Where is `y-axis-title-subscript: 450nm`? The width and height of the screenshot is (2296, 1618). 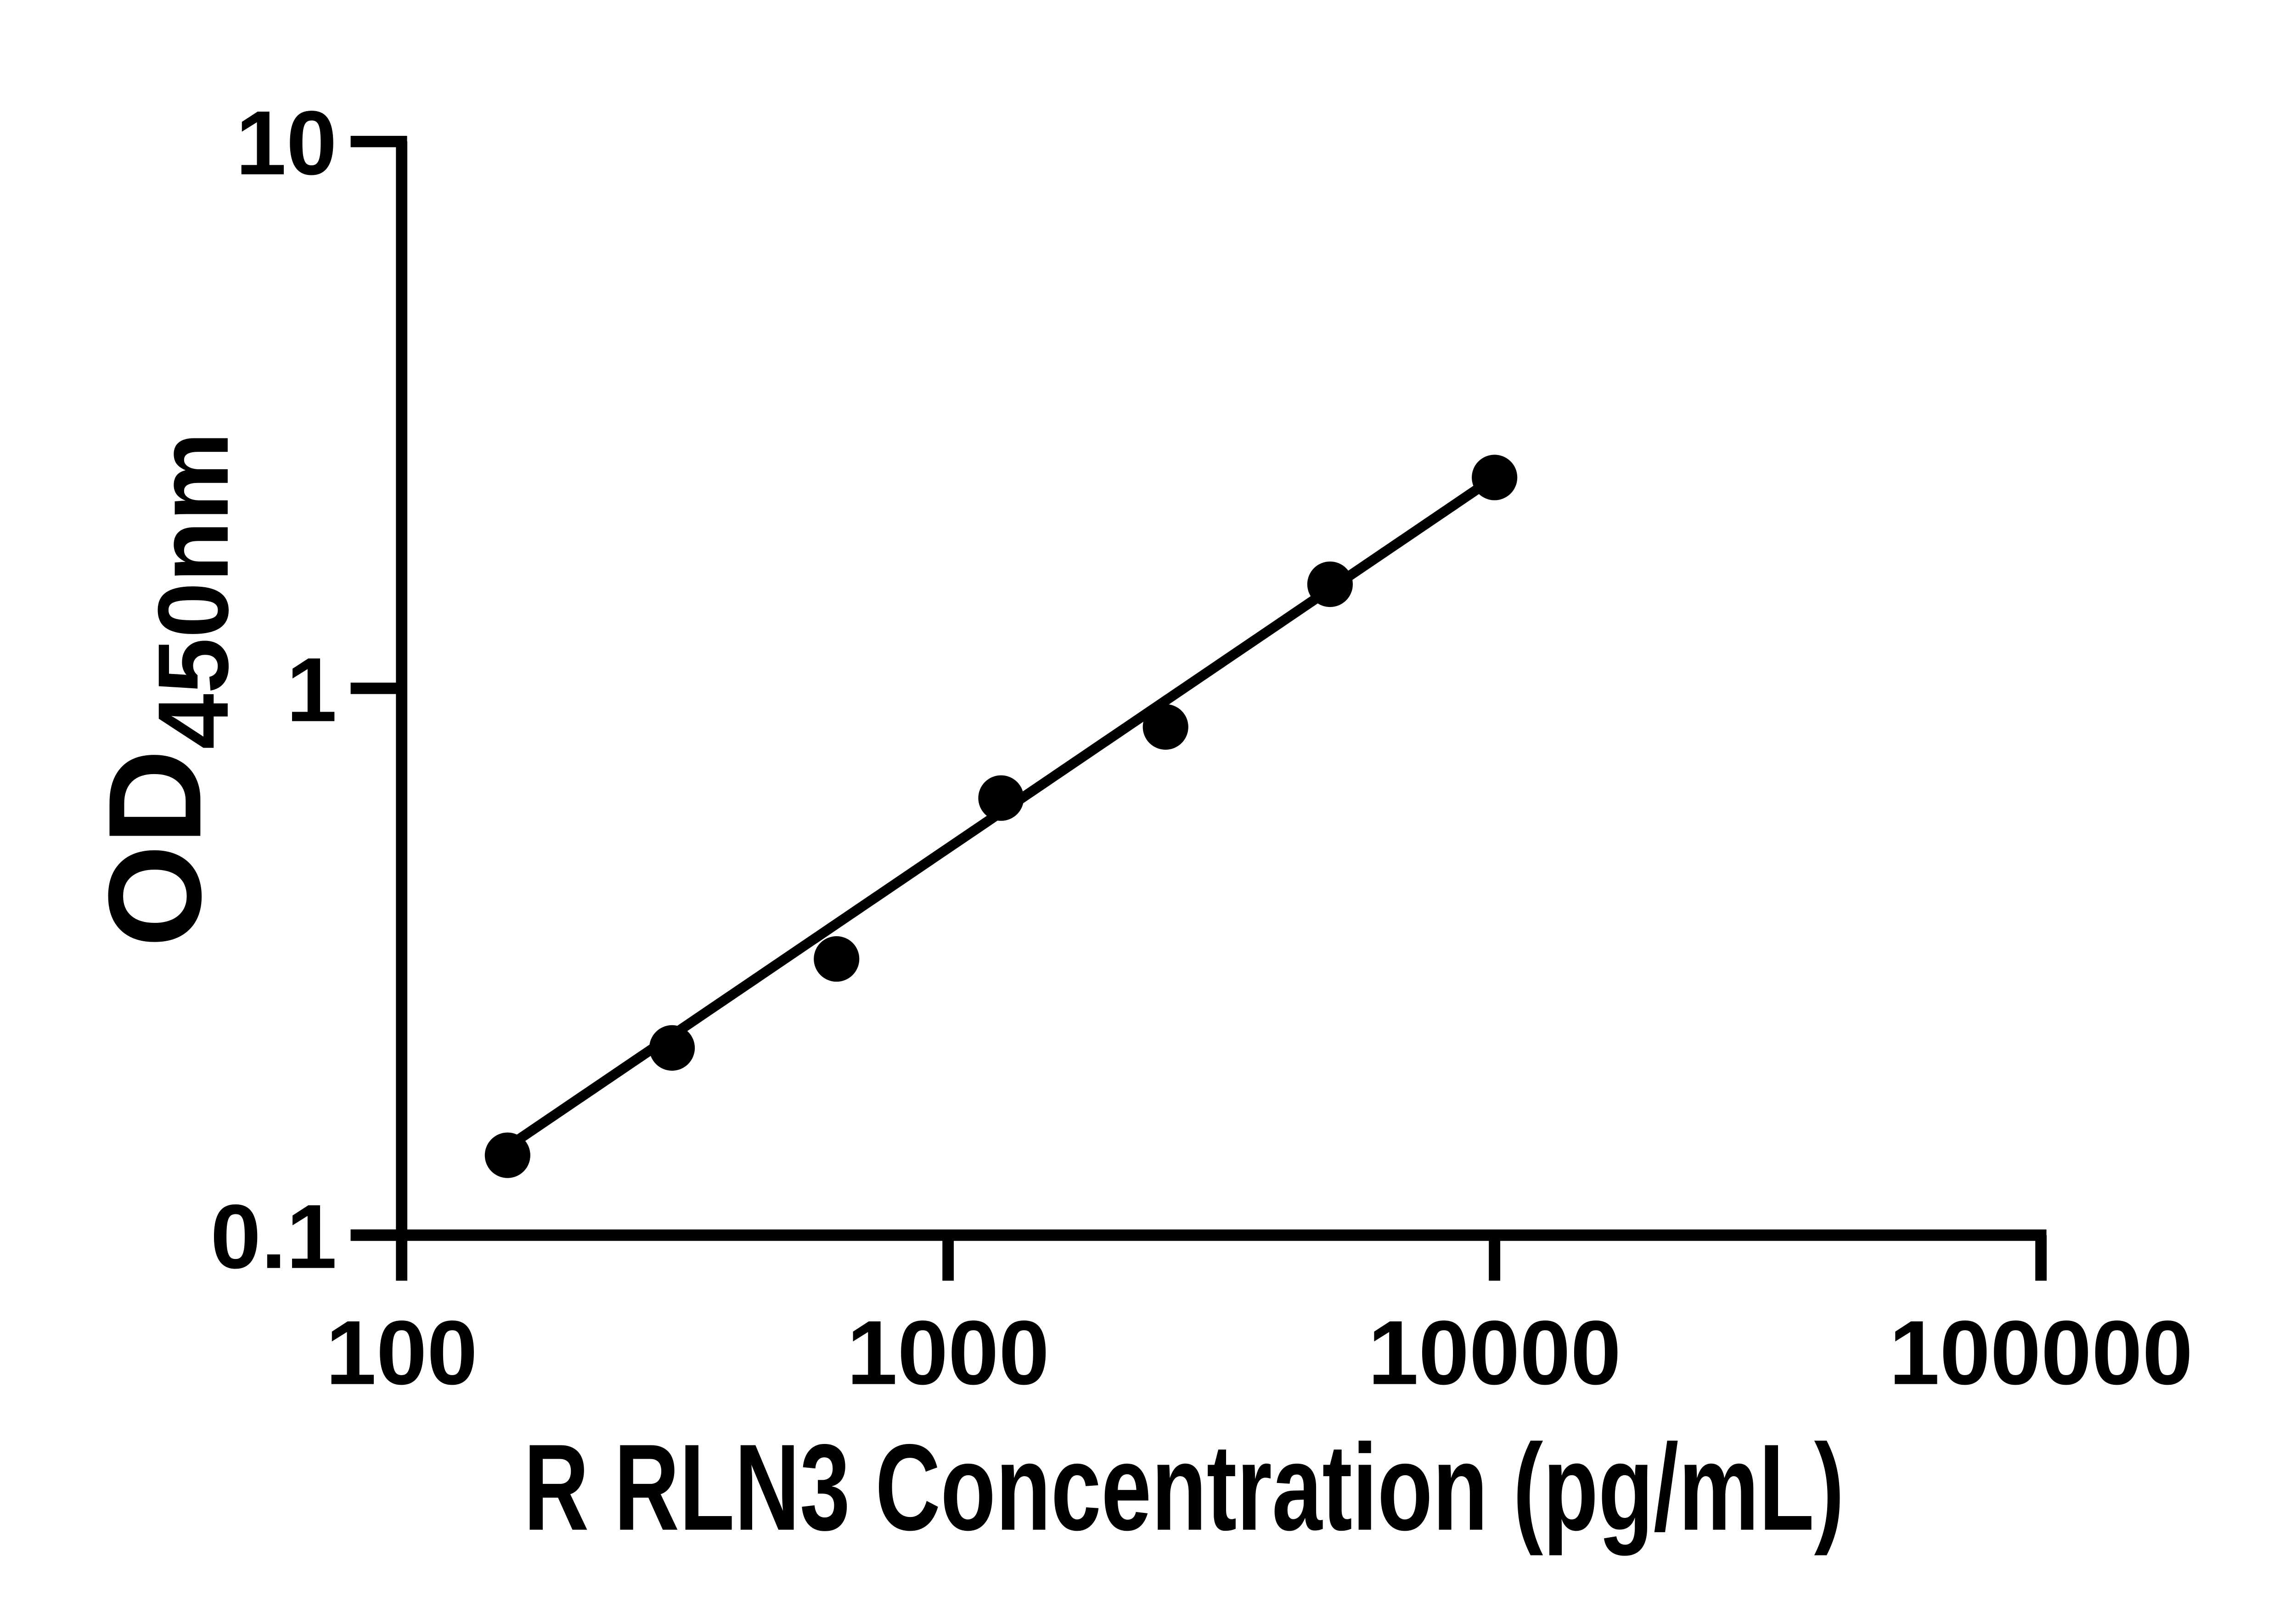
y-axis-title-subscript: 450nm is located at coordinates (193, 590).